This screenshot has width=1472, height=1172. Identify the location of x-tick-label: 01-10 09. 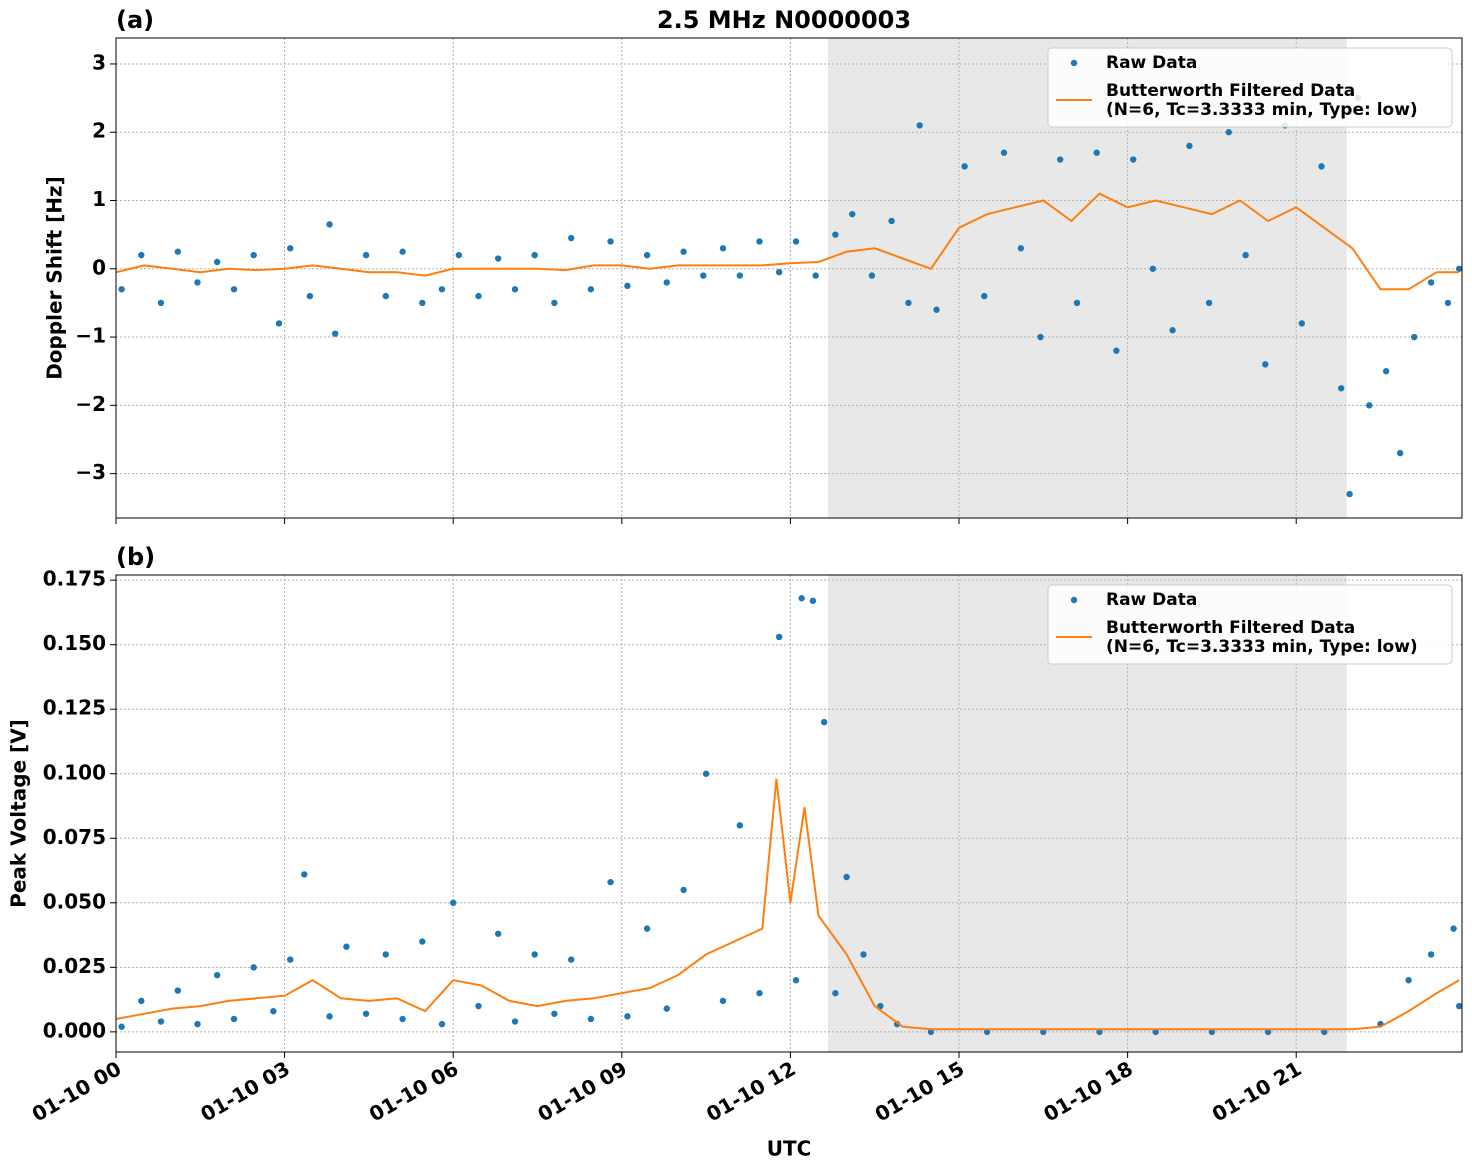
(583, 1091).